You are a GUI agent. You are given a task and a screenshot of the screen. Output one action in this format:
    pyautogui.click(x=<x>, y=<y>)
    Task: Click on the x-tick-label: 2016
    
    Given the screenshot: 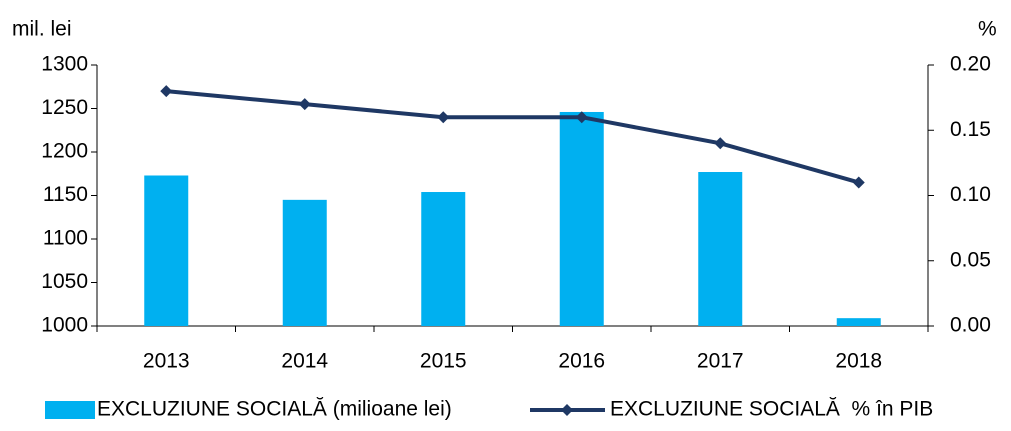 What is the action you would take?
    pyautogui.click(x=581, y=361)
    